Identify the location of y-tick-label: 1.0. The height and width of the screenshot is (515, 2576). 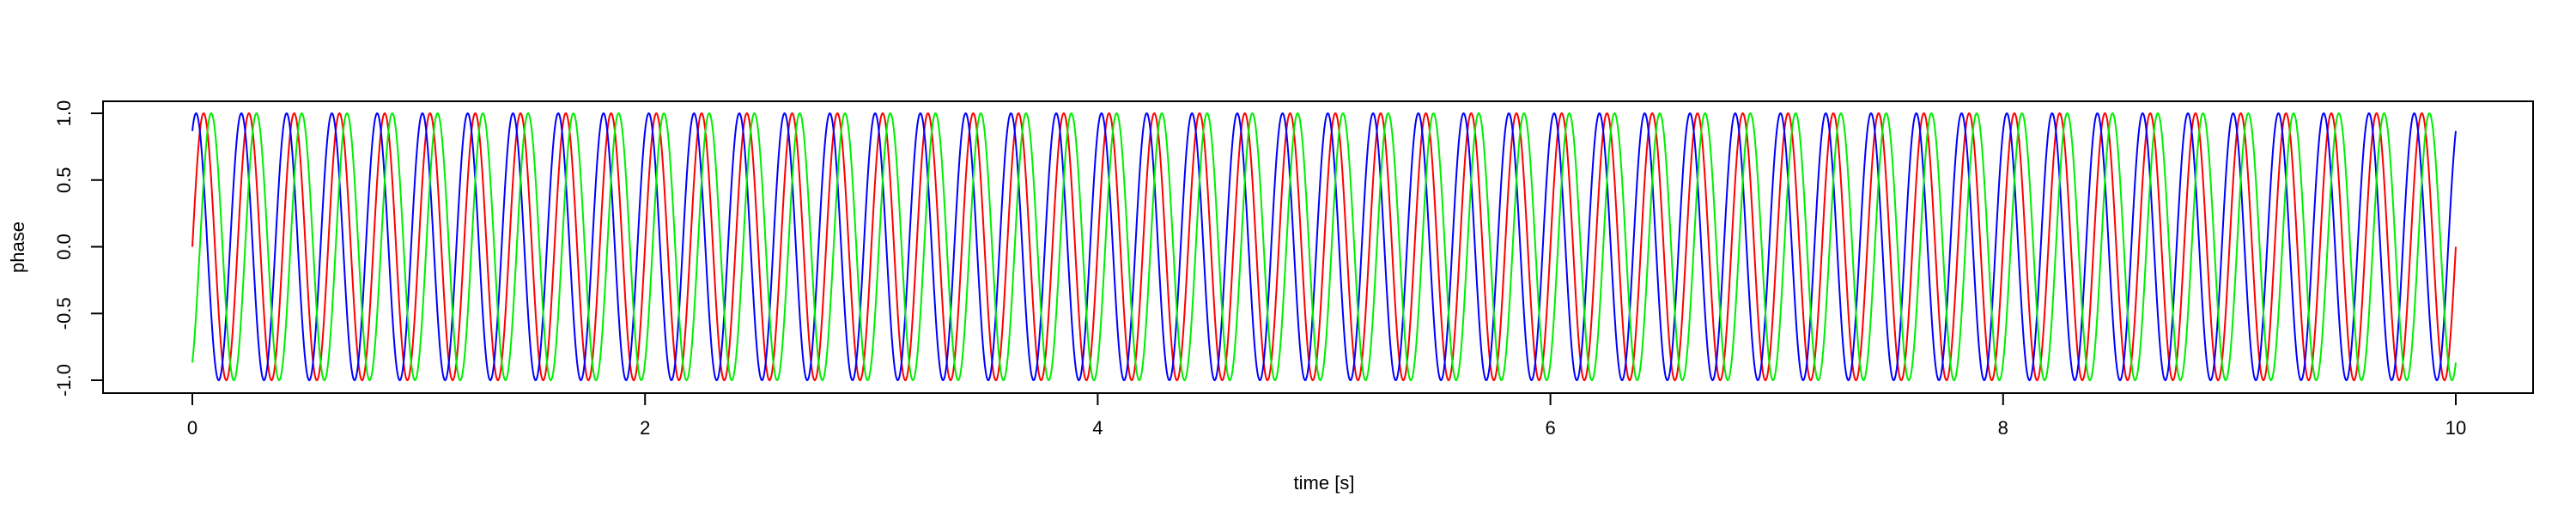
(64, 113).